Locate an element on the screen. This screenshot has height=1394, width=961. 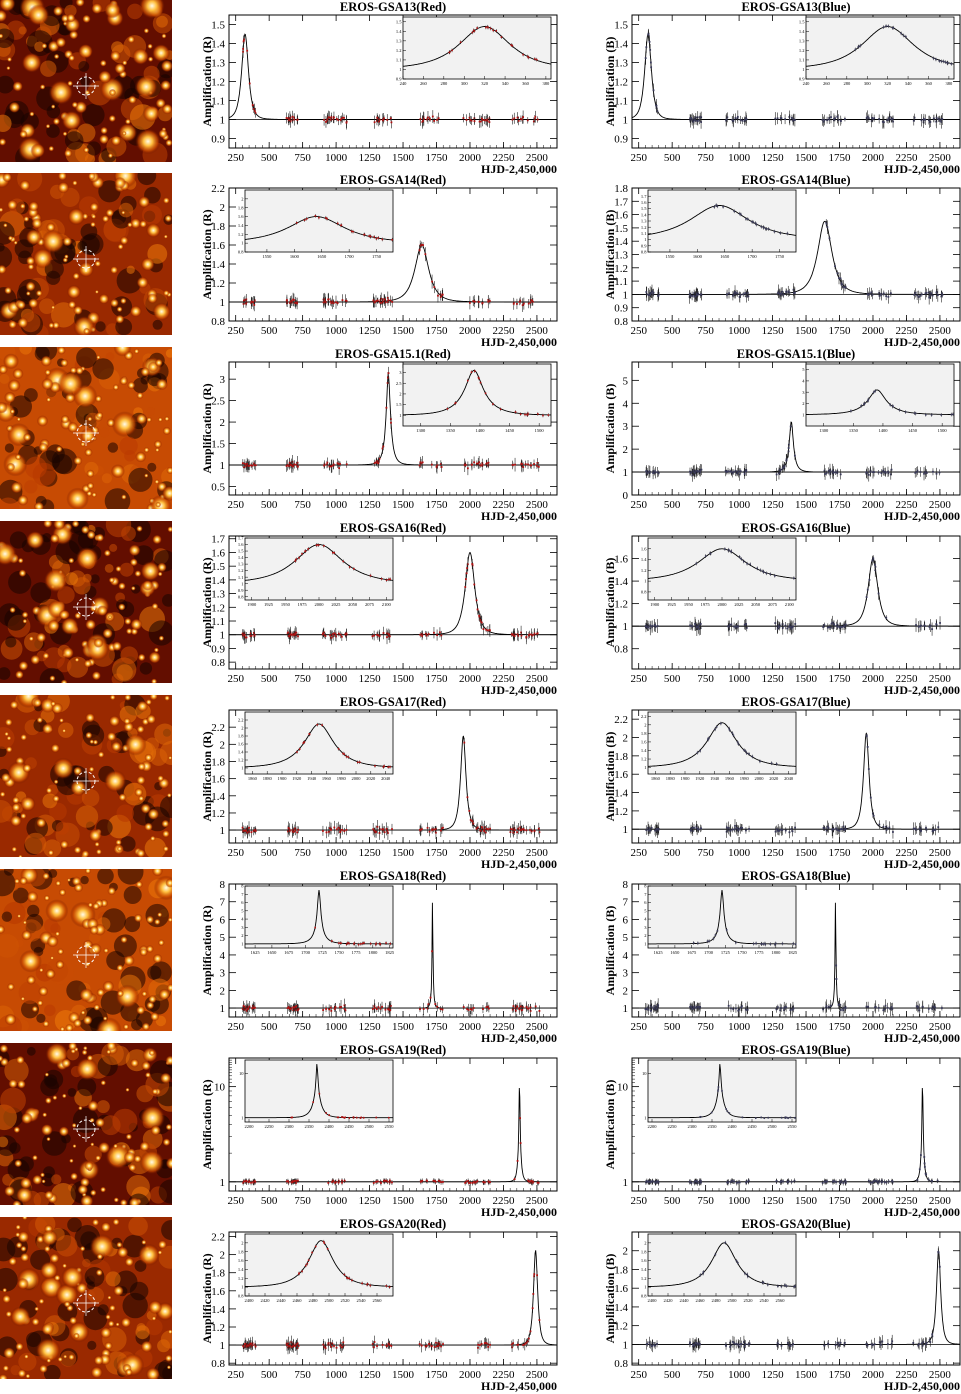
y-tick-label: 1.5 is located at coordinates (218, 26).